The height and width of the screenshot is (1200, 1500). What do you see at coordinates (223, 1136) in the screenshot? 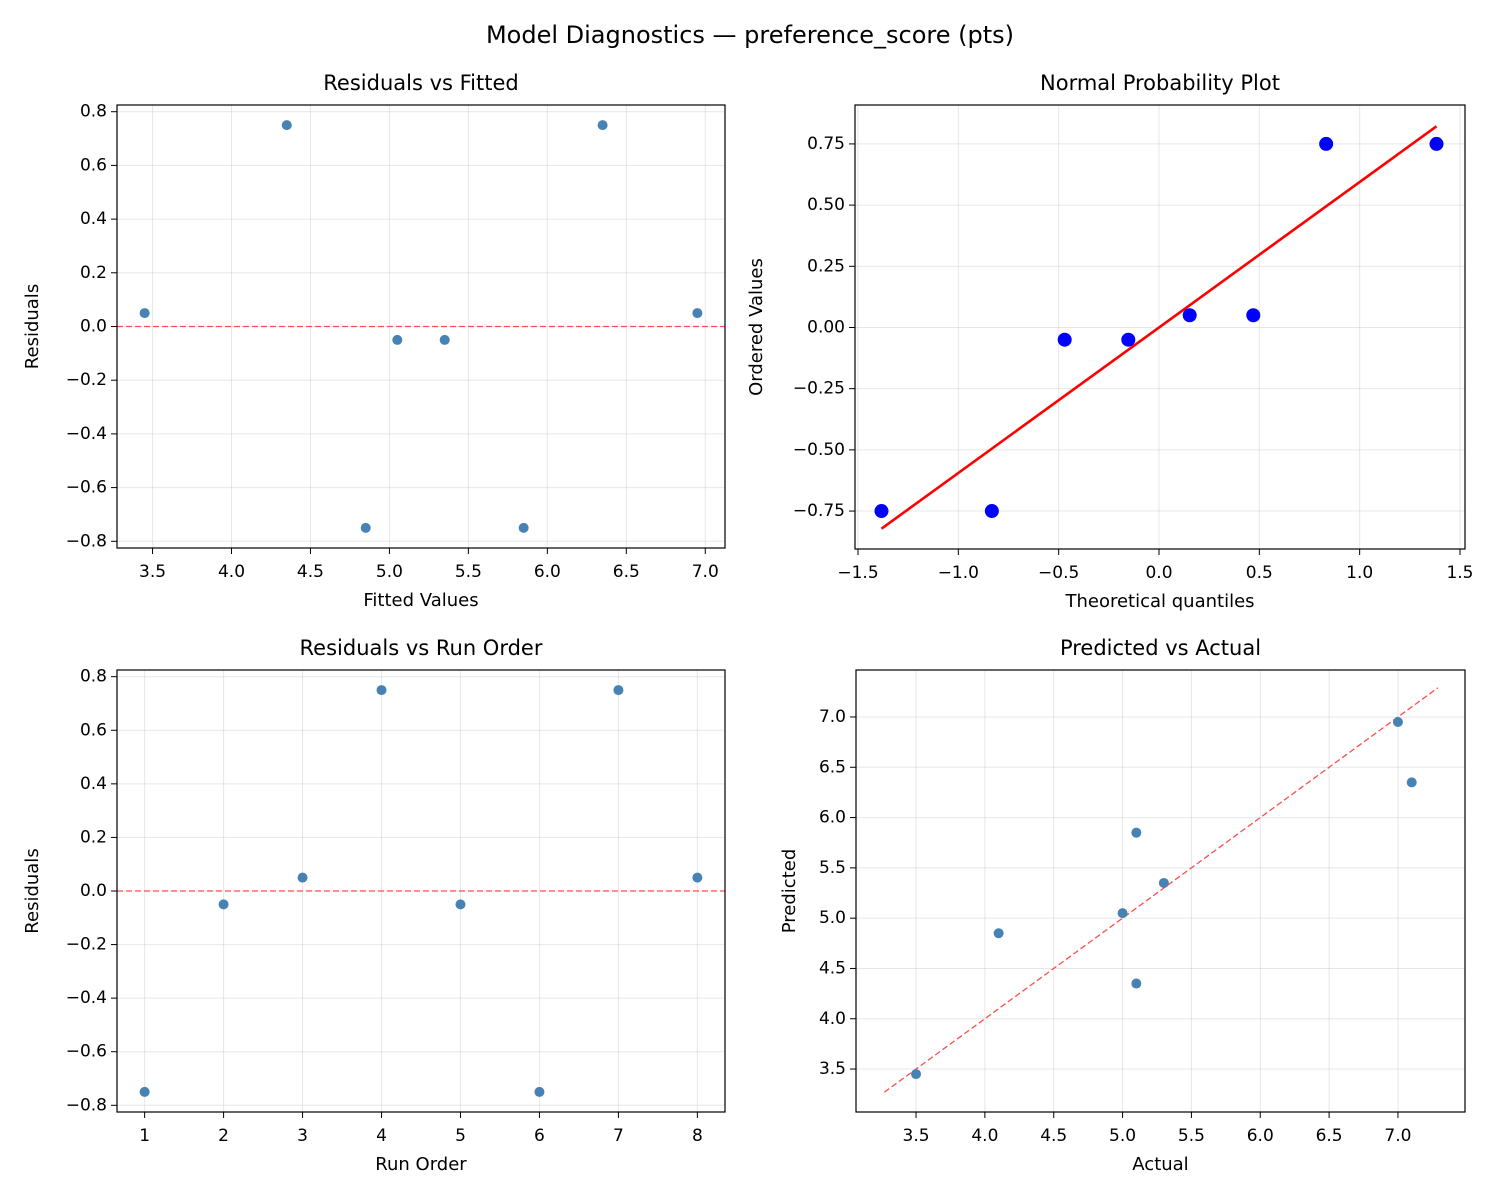
I see `x-tick-label: 2` at bounding box center [223, 1136].